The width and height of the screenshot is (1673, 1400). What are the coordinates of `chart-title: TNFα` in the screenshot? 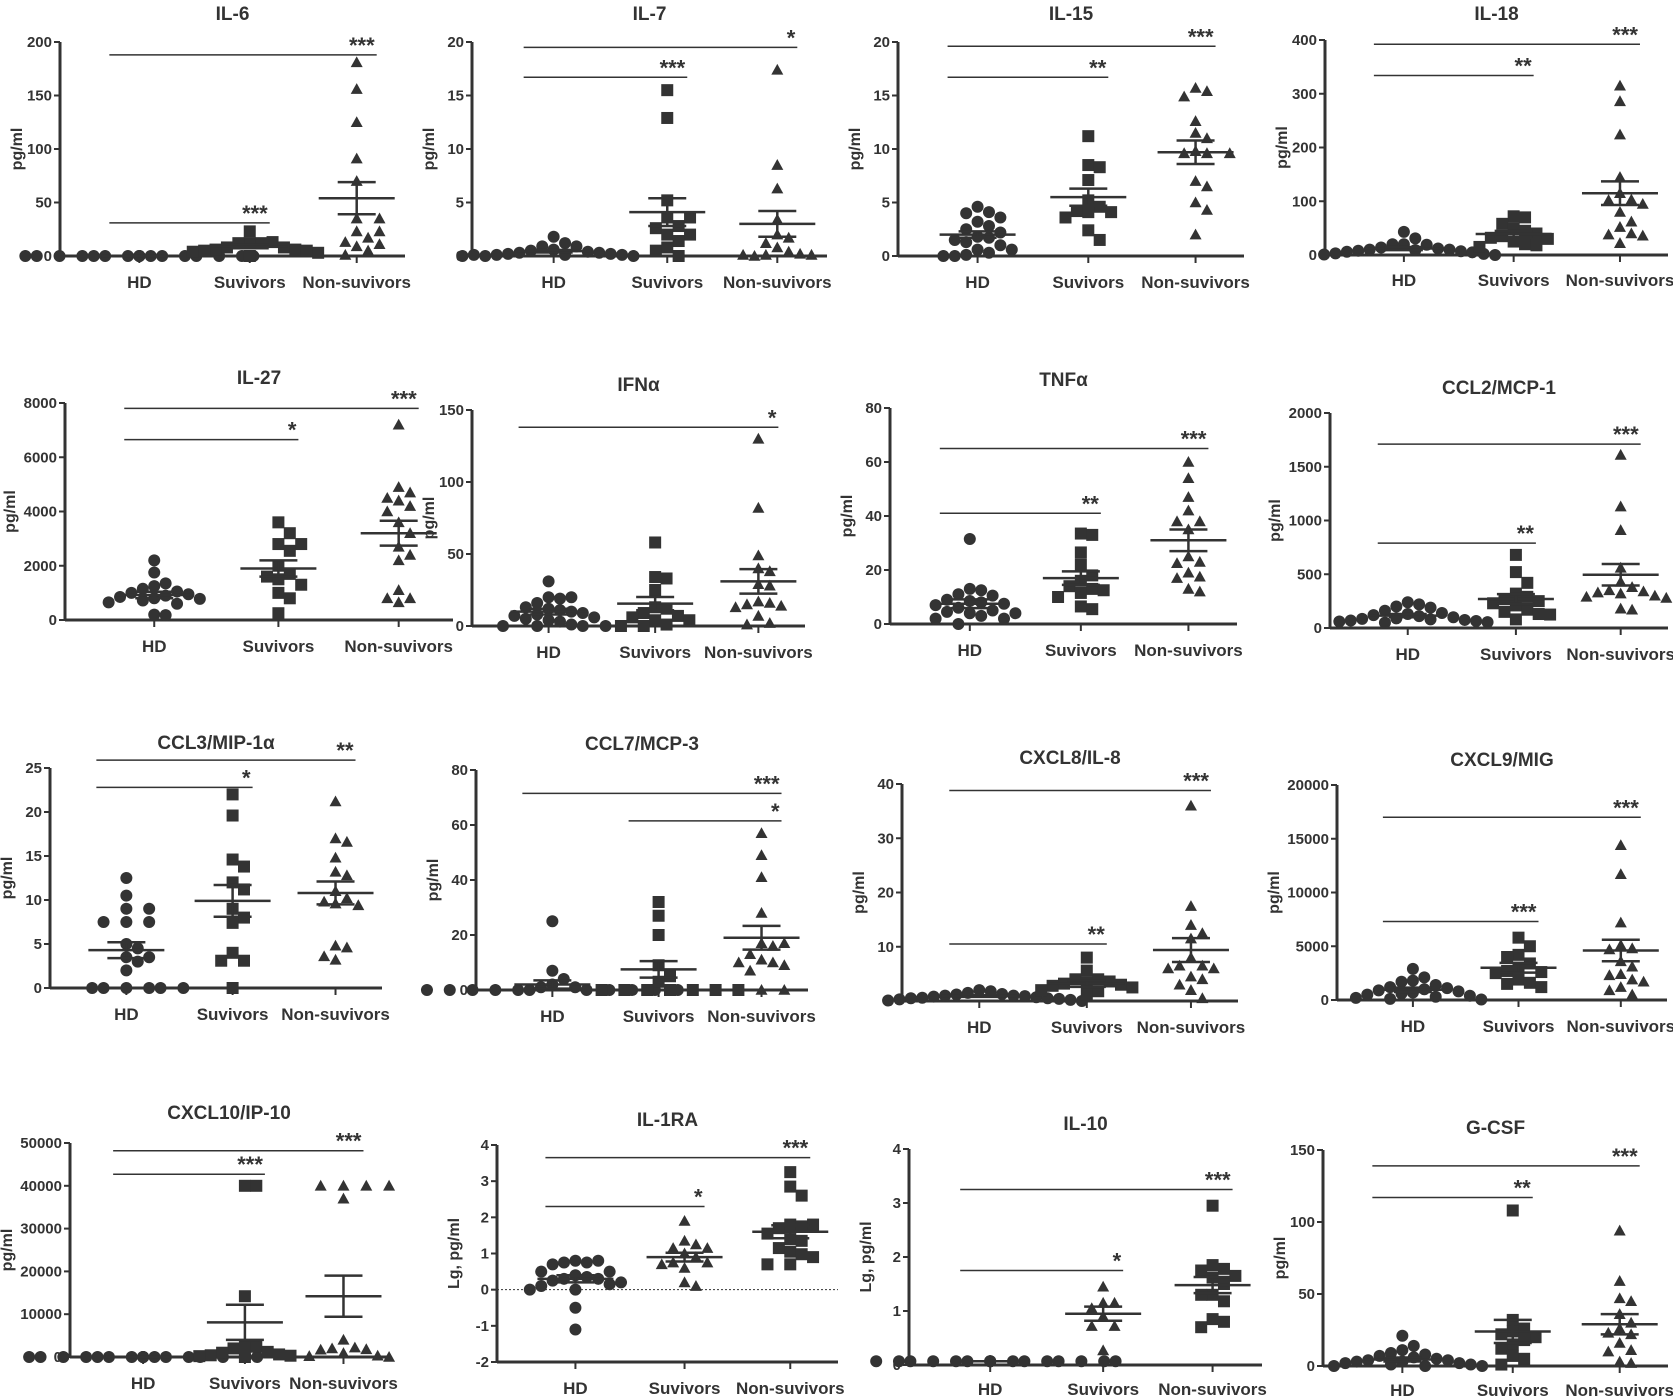 It's located at (1063, 380).